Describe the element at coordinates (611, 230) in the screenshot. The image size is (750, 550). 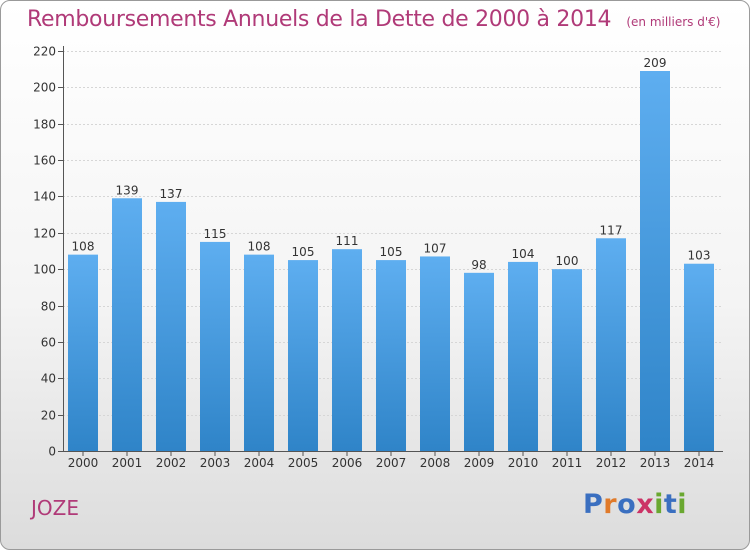
I see `data-label: 117` at that location.